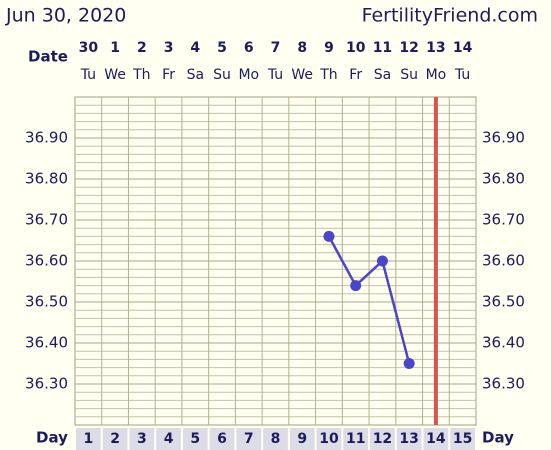 This screenshot has height=450, width=551. Describe the element at coordinates (169, 48) in the screenshot. I see `date-label: 3` at that location.